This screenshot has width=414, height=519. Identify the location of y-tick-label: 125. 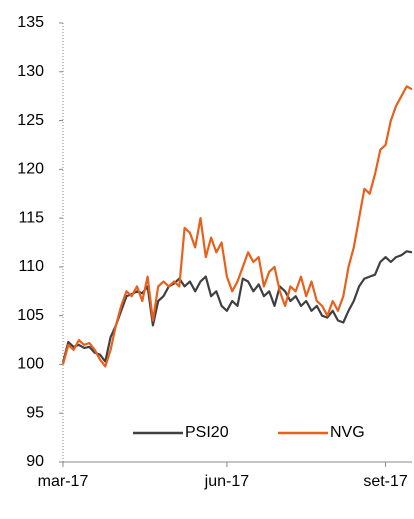
(30, 120).